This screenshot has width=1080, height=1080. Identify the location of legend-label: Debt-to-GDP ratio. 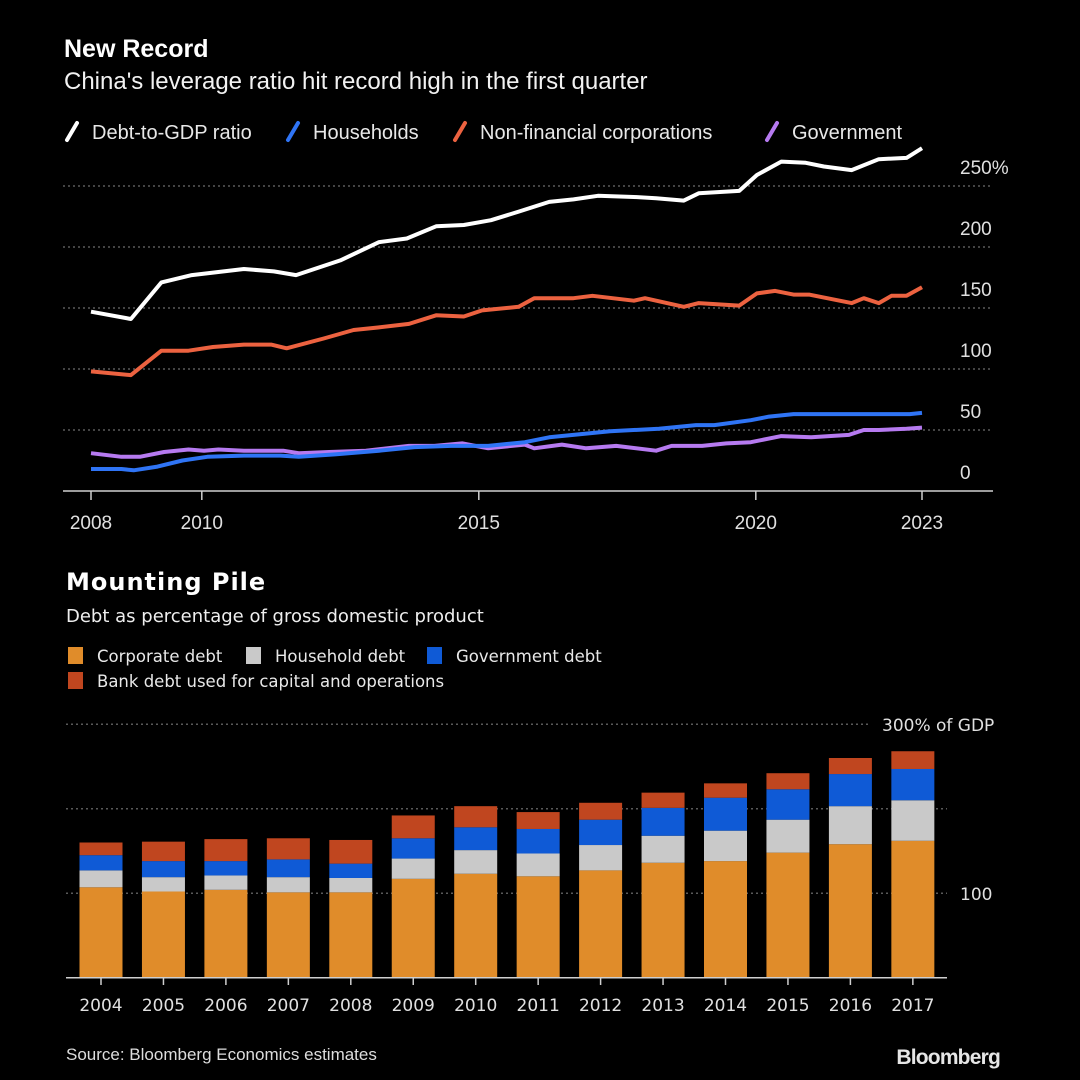
(172, 133).